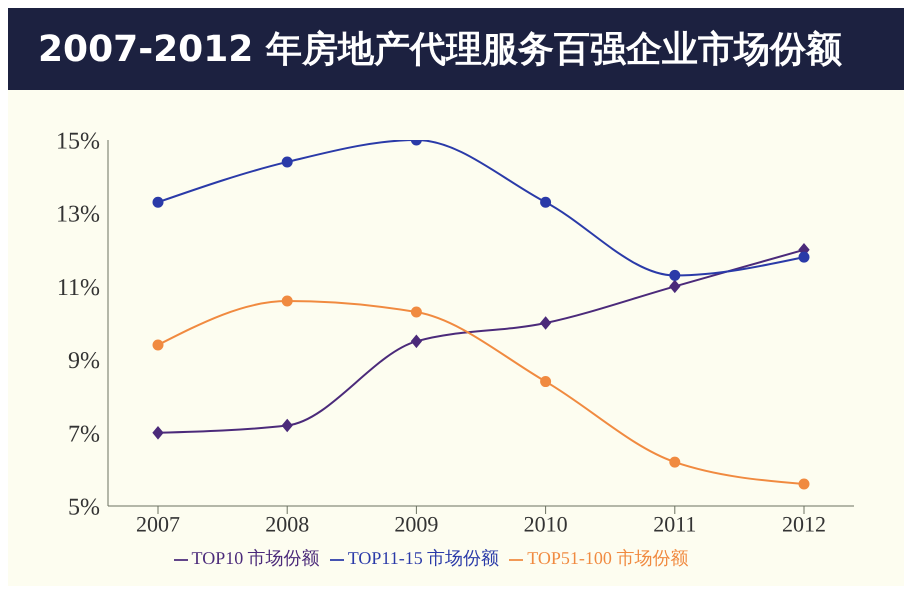 This screenshot has width=912, height=594. What do you see at coordinates (256, 558) in the screenshot?
I see `legend-label: TOP10 市场份额` at bounding box center [256, 558].